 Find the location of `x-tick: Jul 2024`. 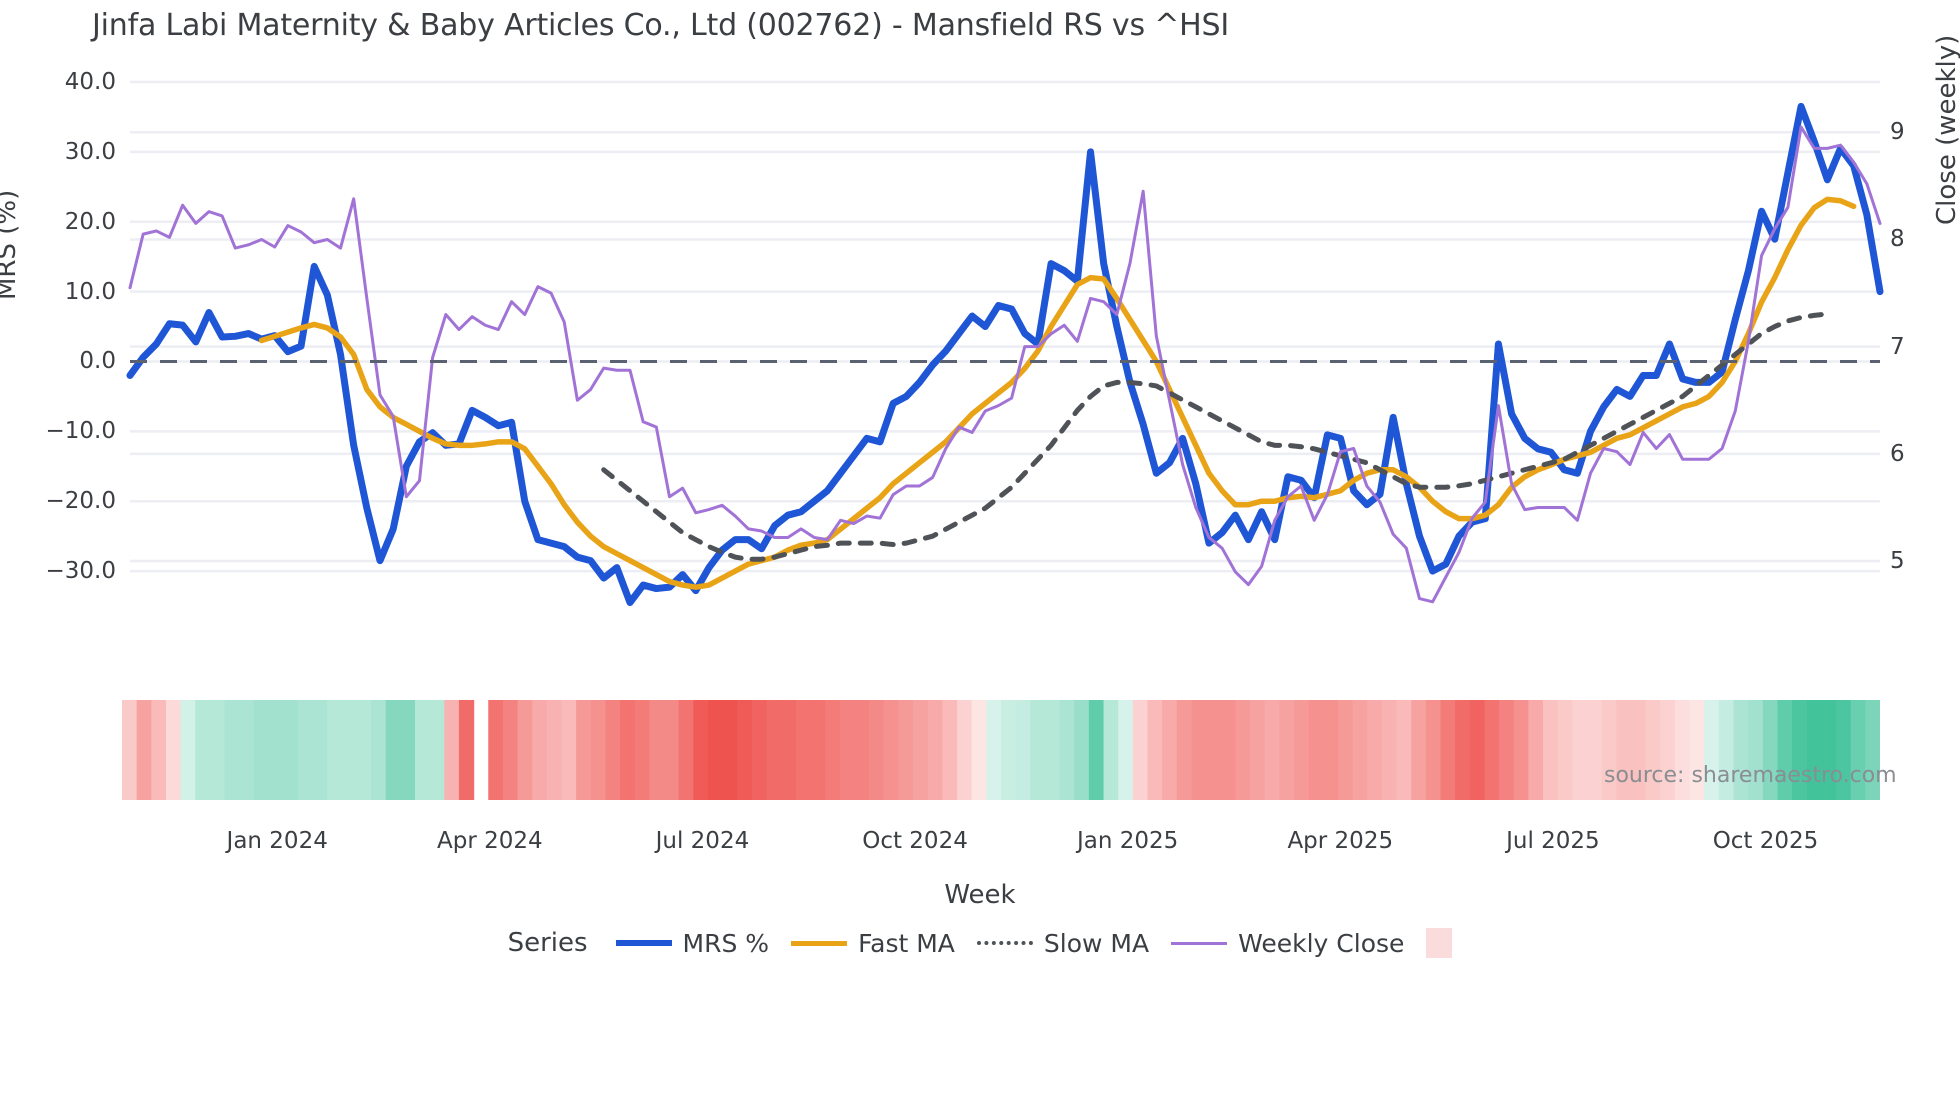

x-tick: Jul 2024 is located at coordinates (702, 841).